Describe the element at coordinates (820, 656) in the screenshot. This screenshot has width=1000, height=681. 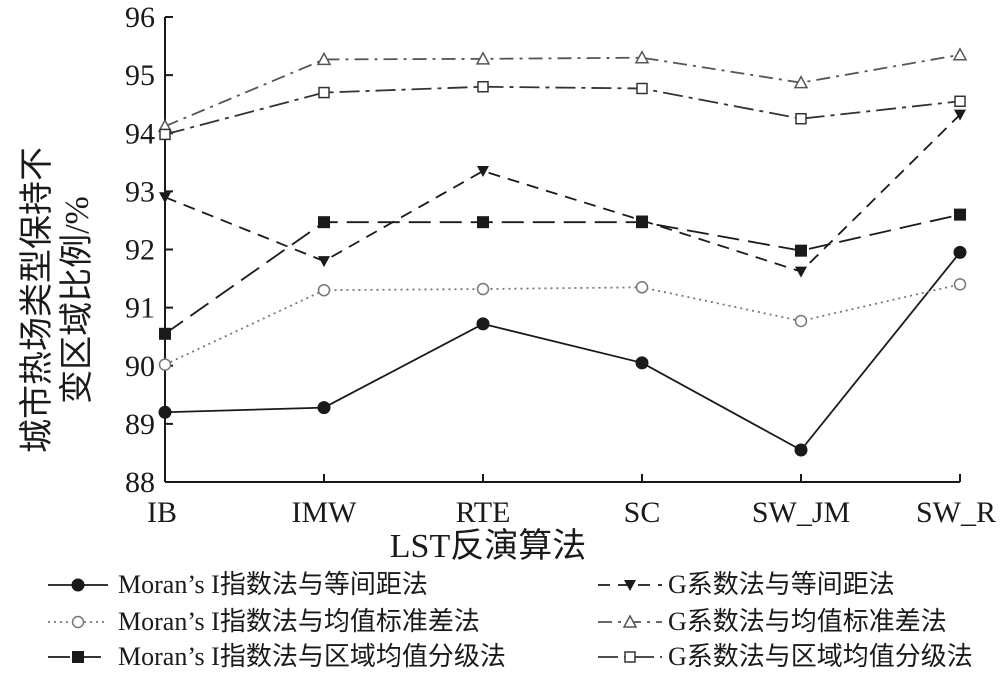
I see `legend-label: G系数法与区域均值分级法` at that location.